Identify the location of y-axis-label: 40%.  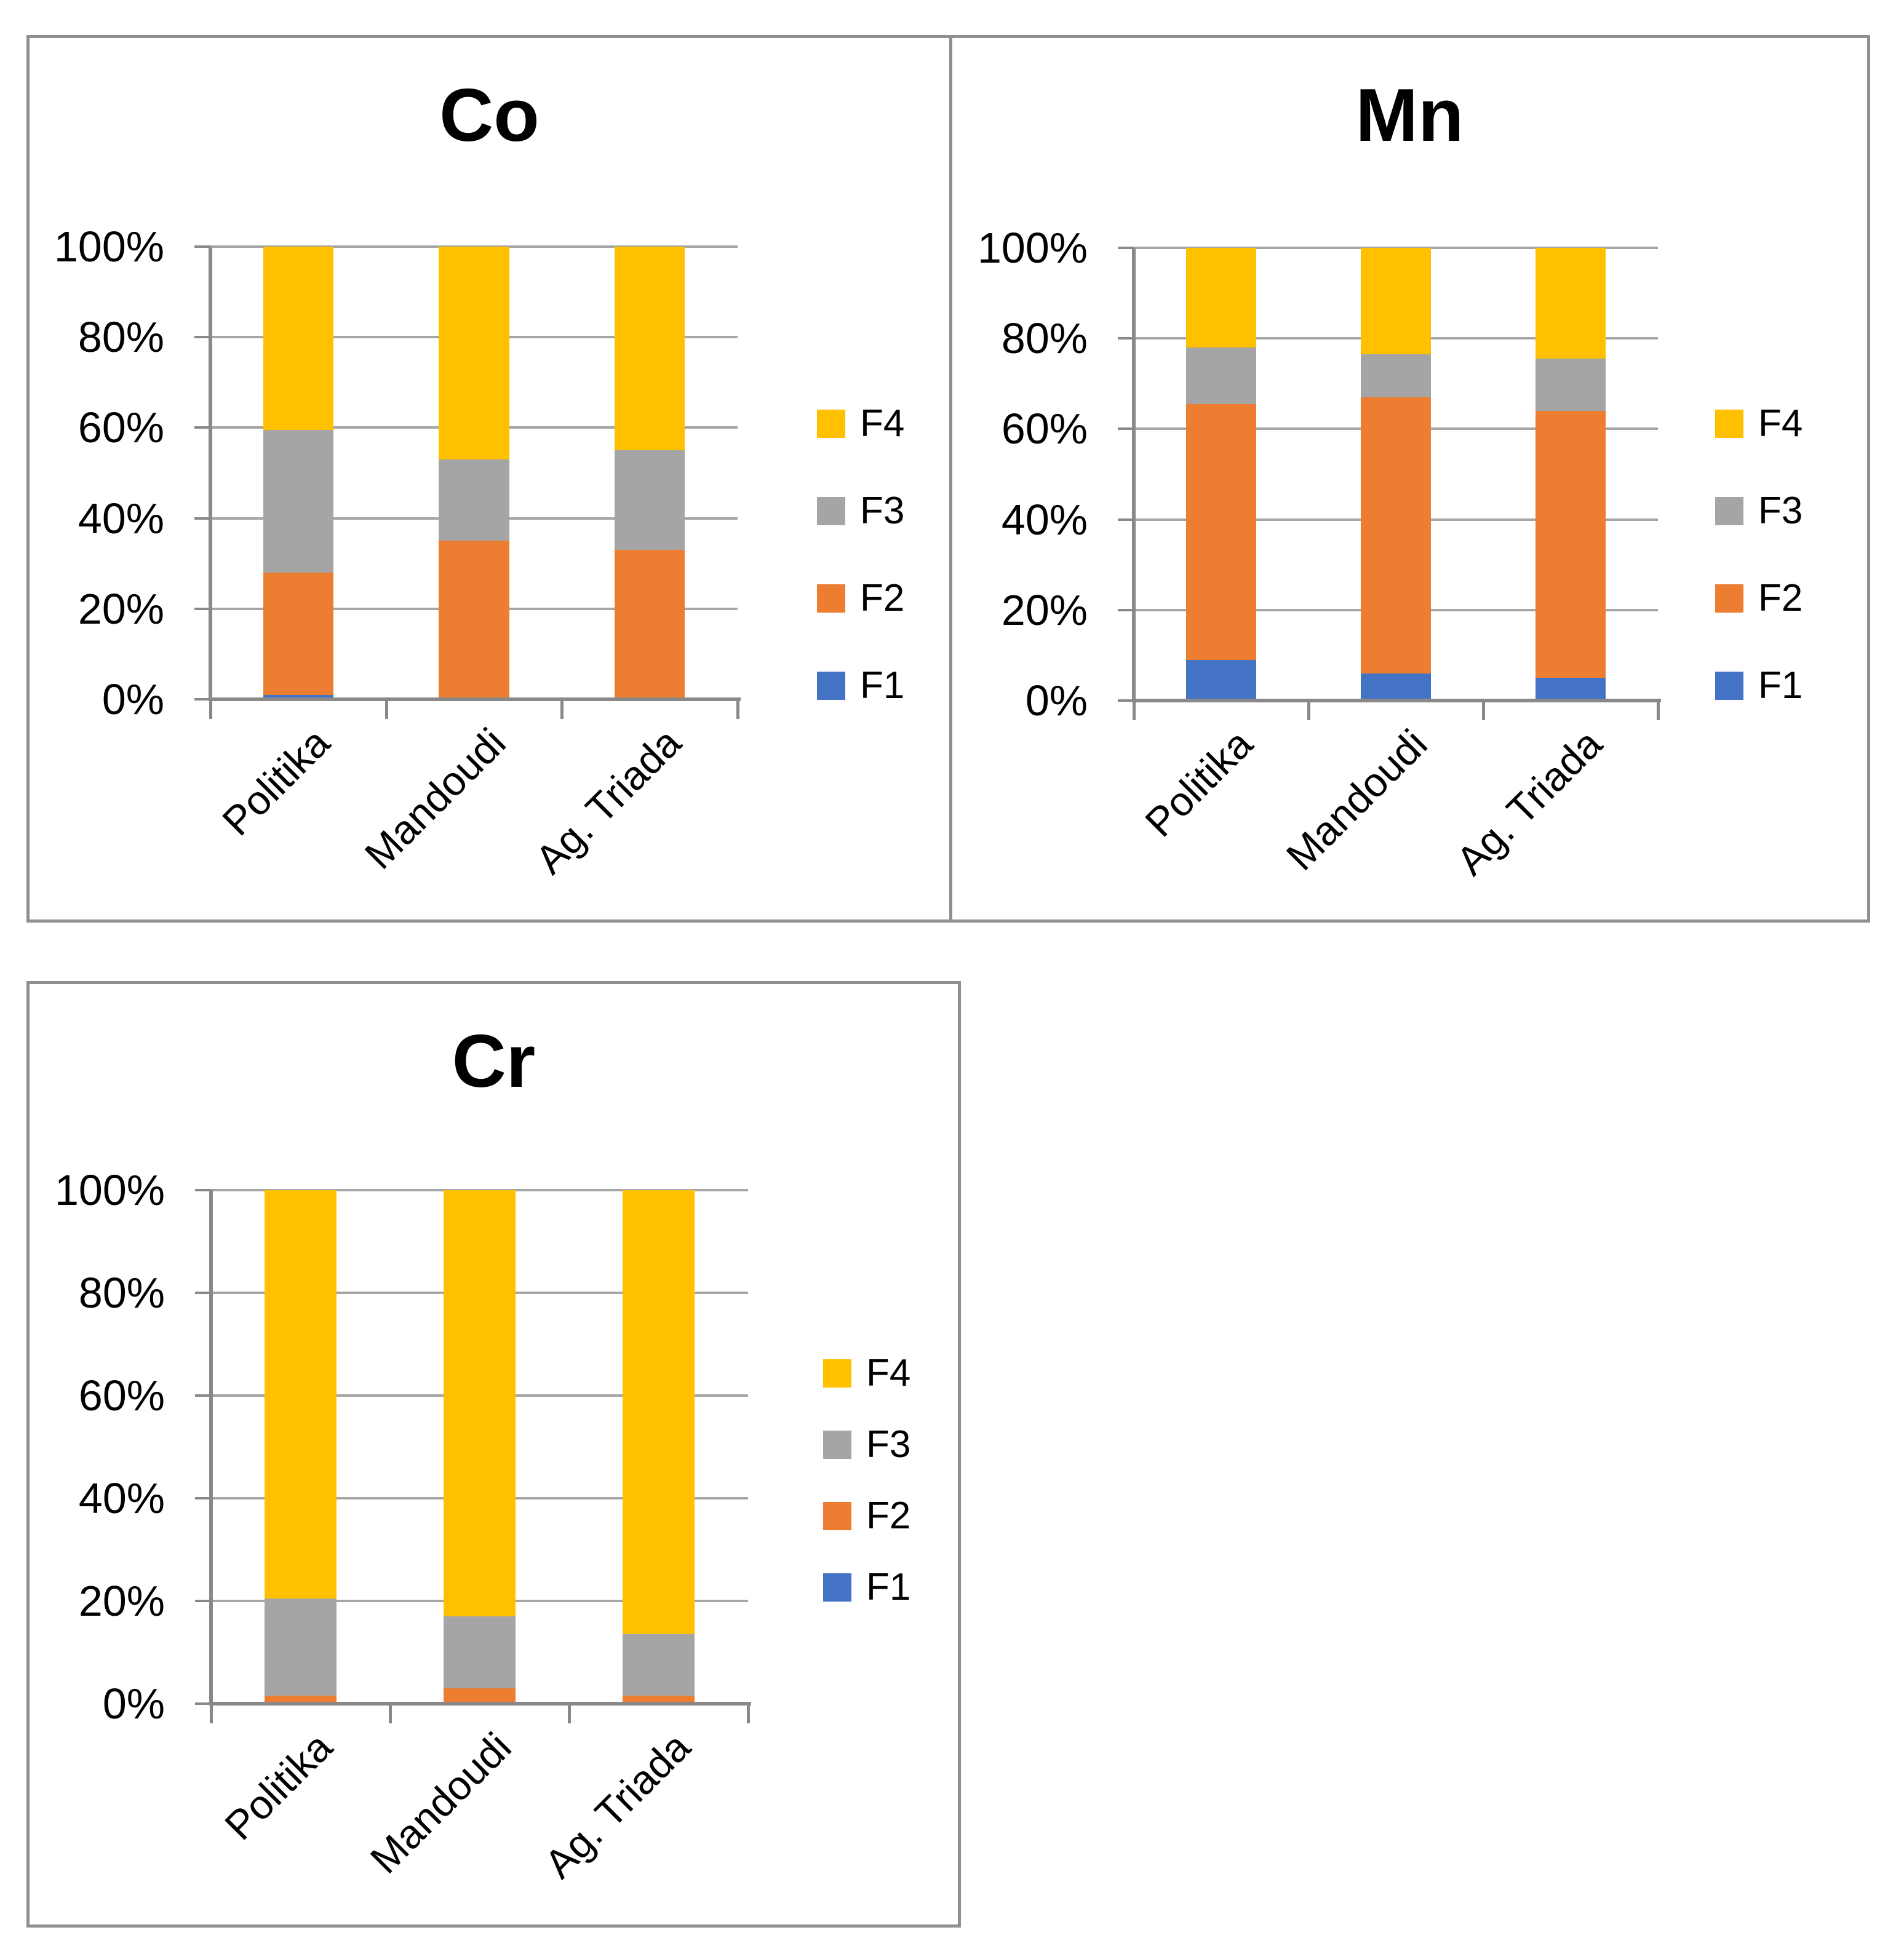
(1044, 519).